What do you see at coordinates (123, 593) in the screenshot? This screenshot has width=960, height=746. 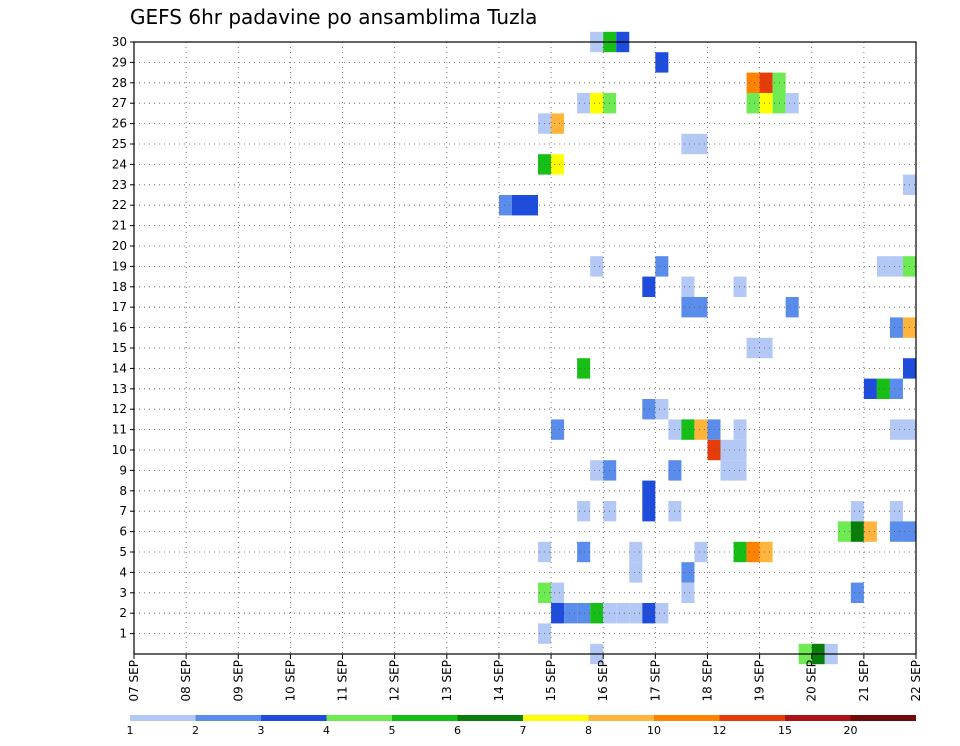 I see `y-tick-label: 3` at bounding box center [123, 593].